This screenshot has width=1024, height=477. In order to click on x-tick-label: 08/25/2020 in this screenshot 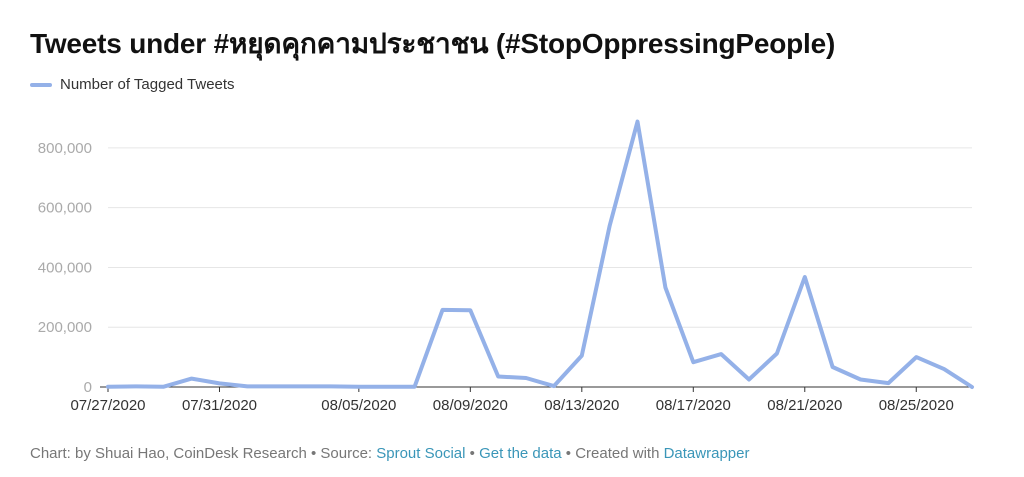, I will do `click(916, 405)`.